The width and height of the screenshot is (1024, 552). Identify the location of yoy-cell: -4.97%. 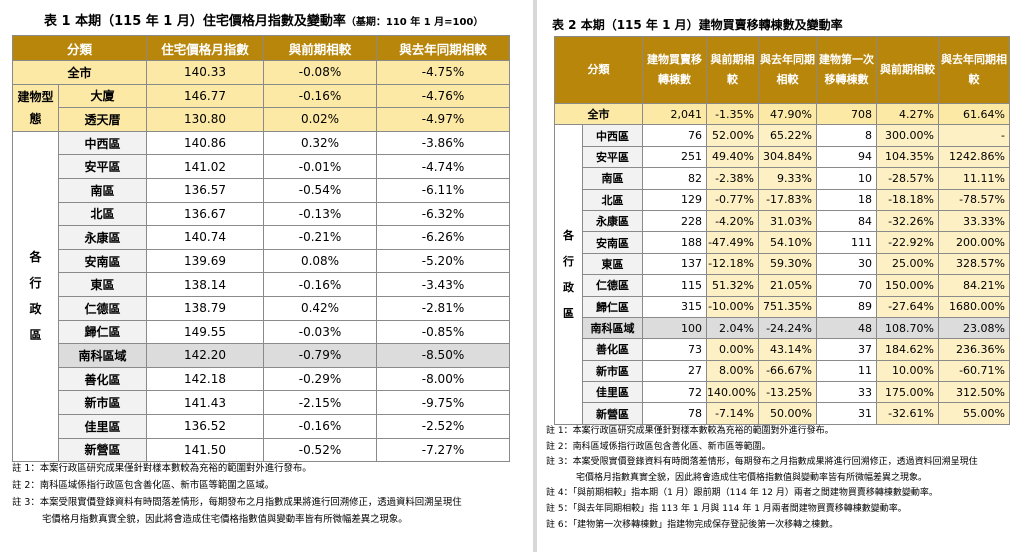
(443, 119).